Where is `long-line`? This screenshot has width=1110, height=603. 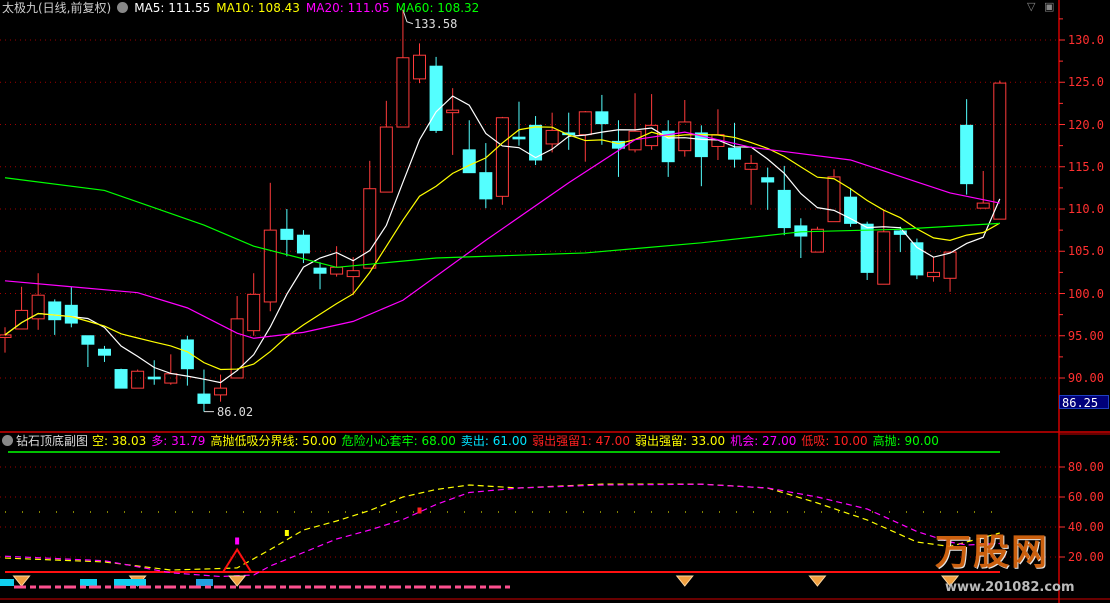
long-line is located at coordinates (502, 530).